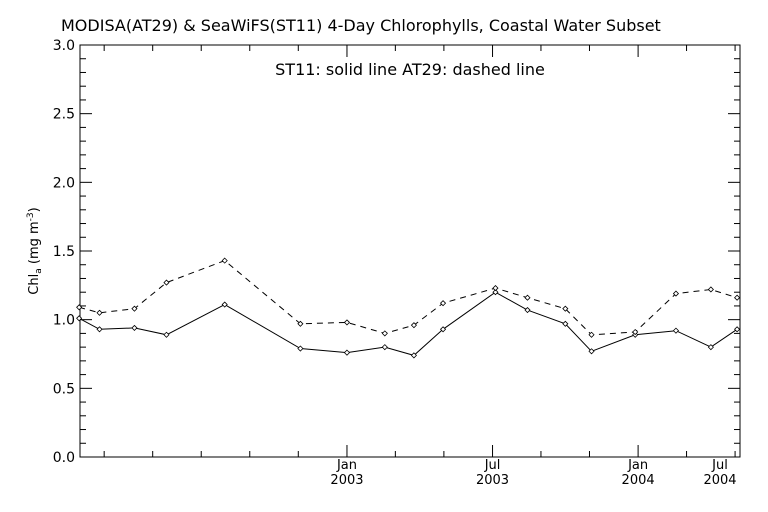  Describe the element at coordinates (410, 69) in the screenshot. I see `chart-annotation: ST11: solid line AT29: dashed line` at that location.